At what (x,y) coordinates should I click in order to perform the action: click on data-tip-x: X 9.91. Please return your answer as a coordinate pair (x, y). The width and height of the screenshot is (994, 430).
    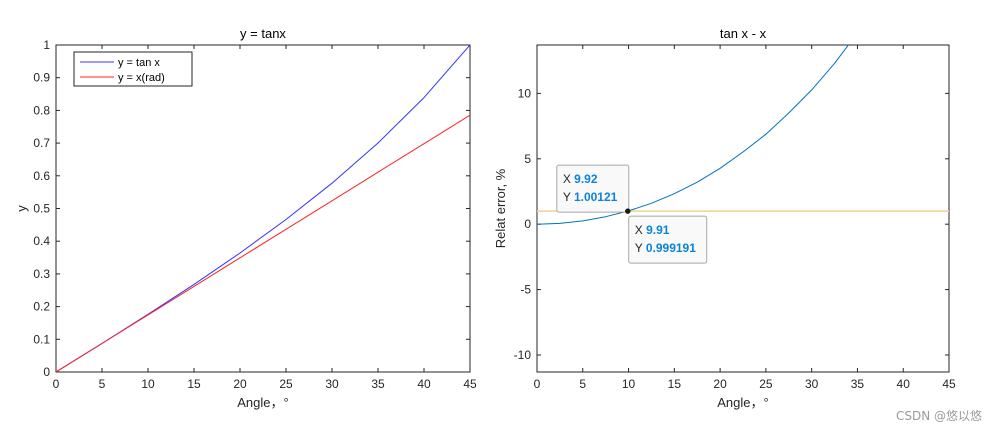
    Looking at the image, I should click on (652, 230).